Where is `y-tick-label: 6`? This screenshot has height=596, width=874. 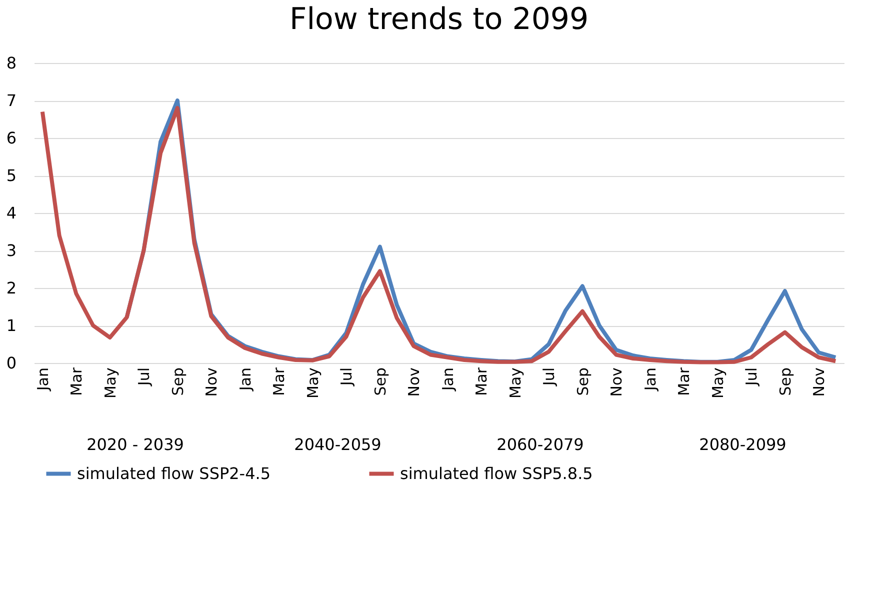 y-tick-label: 6 is located at coordinates (11, 138).